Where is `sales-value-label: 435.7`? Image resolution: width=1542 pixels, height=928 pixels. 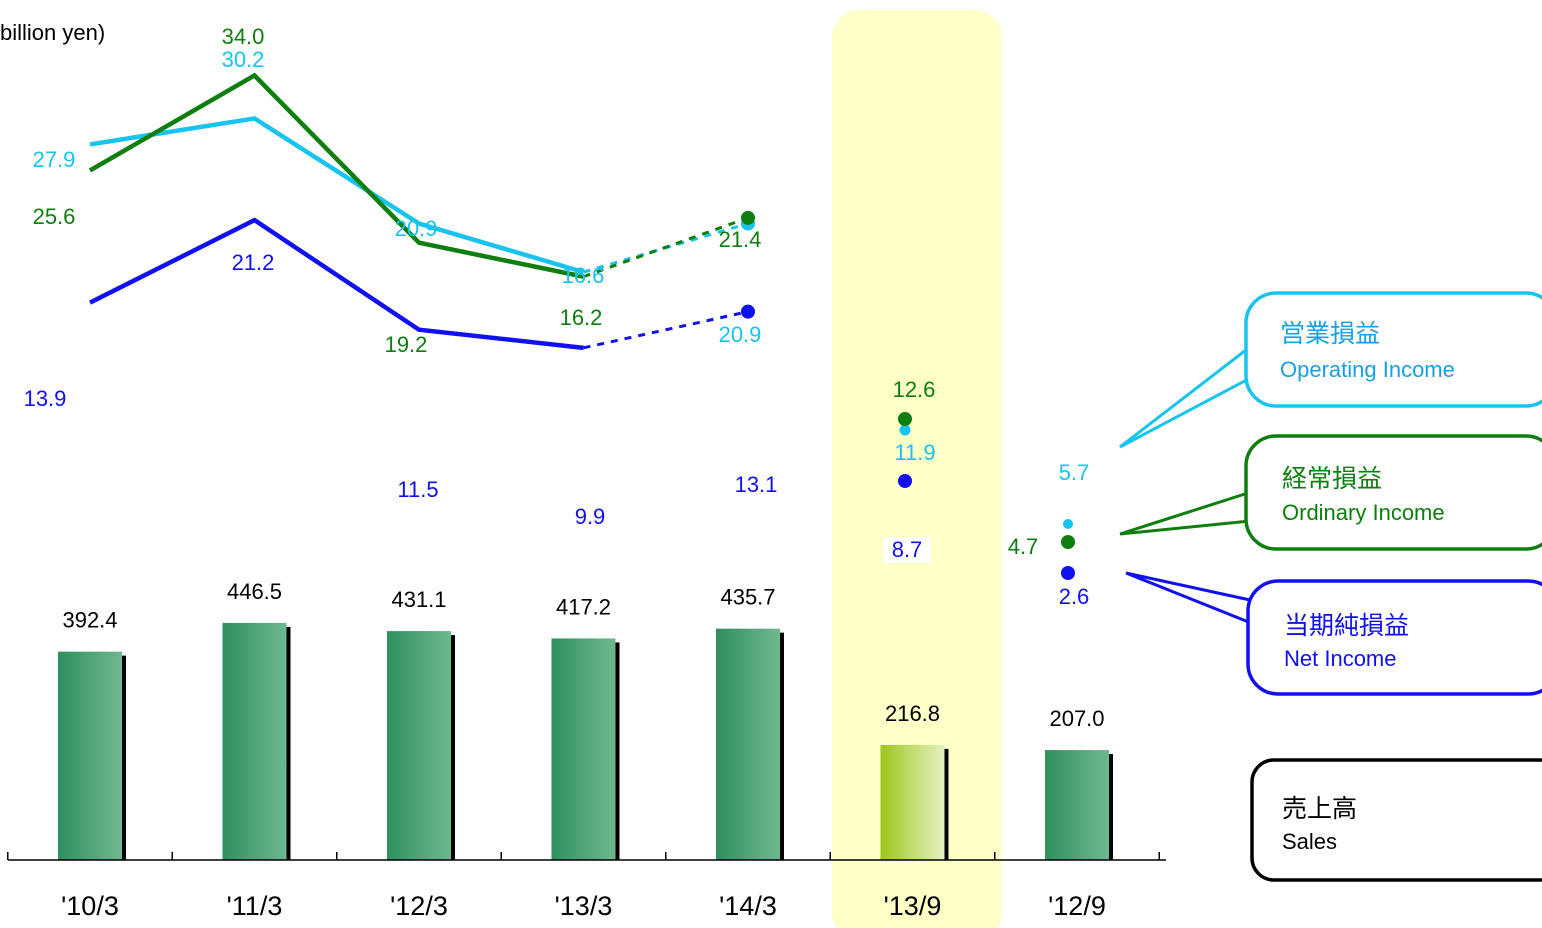 sales-value-label: 435.7 is located at coordinates (747, 597).